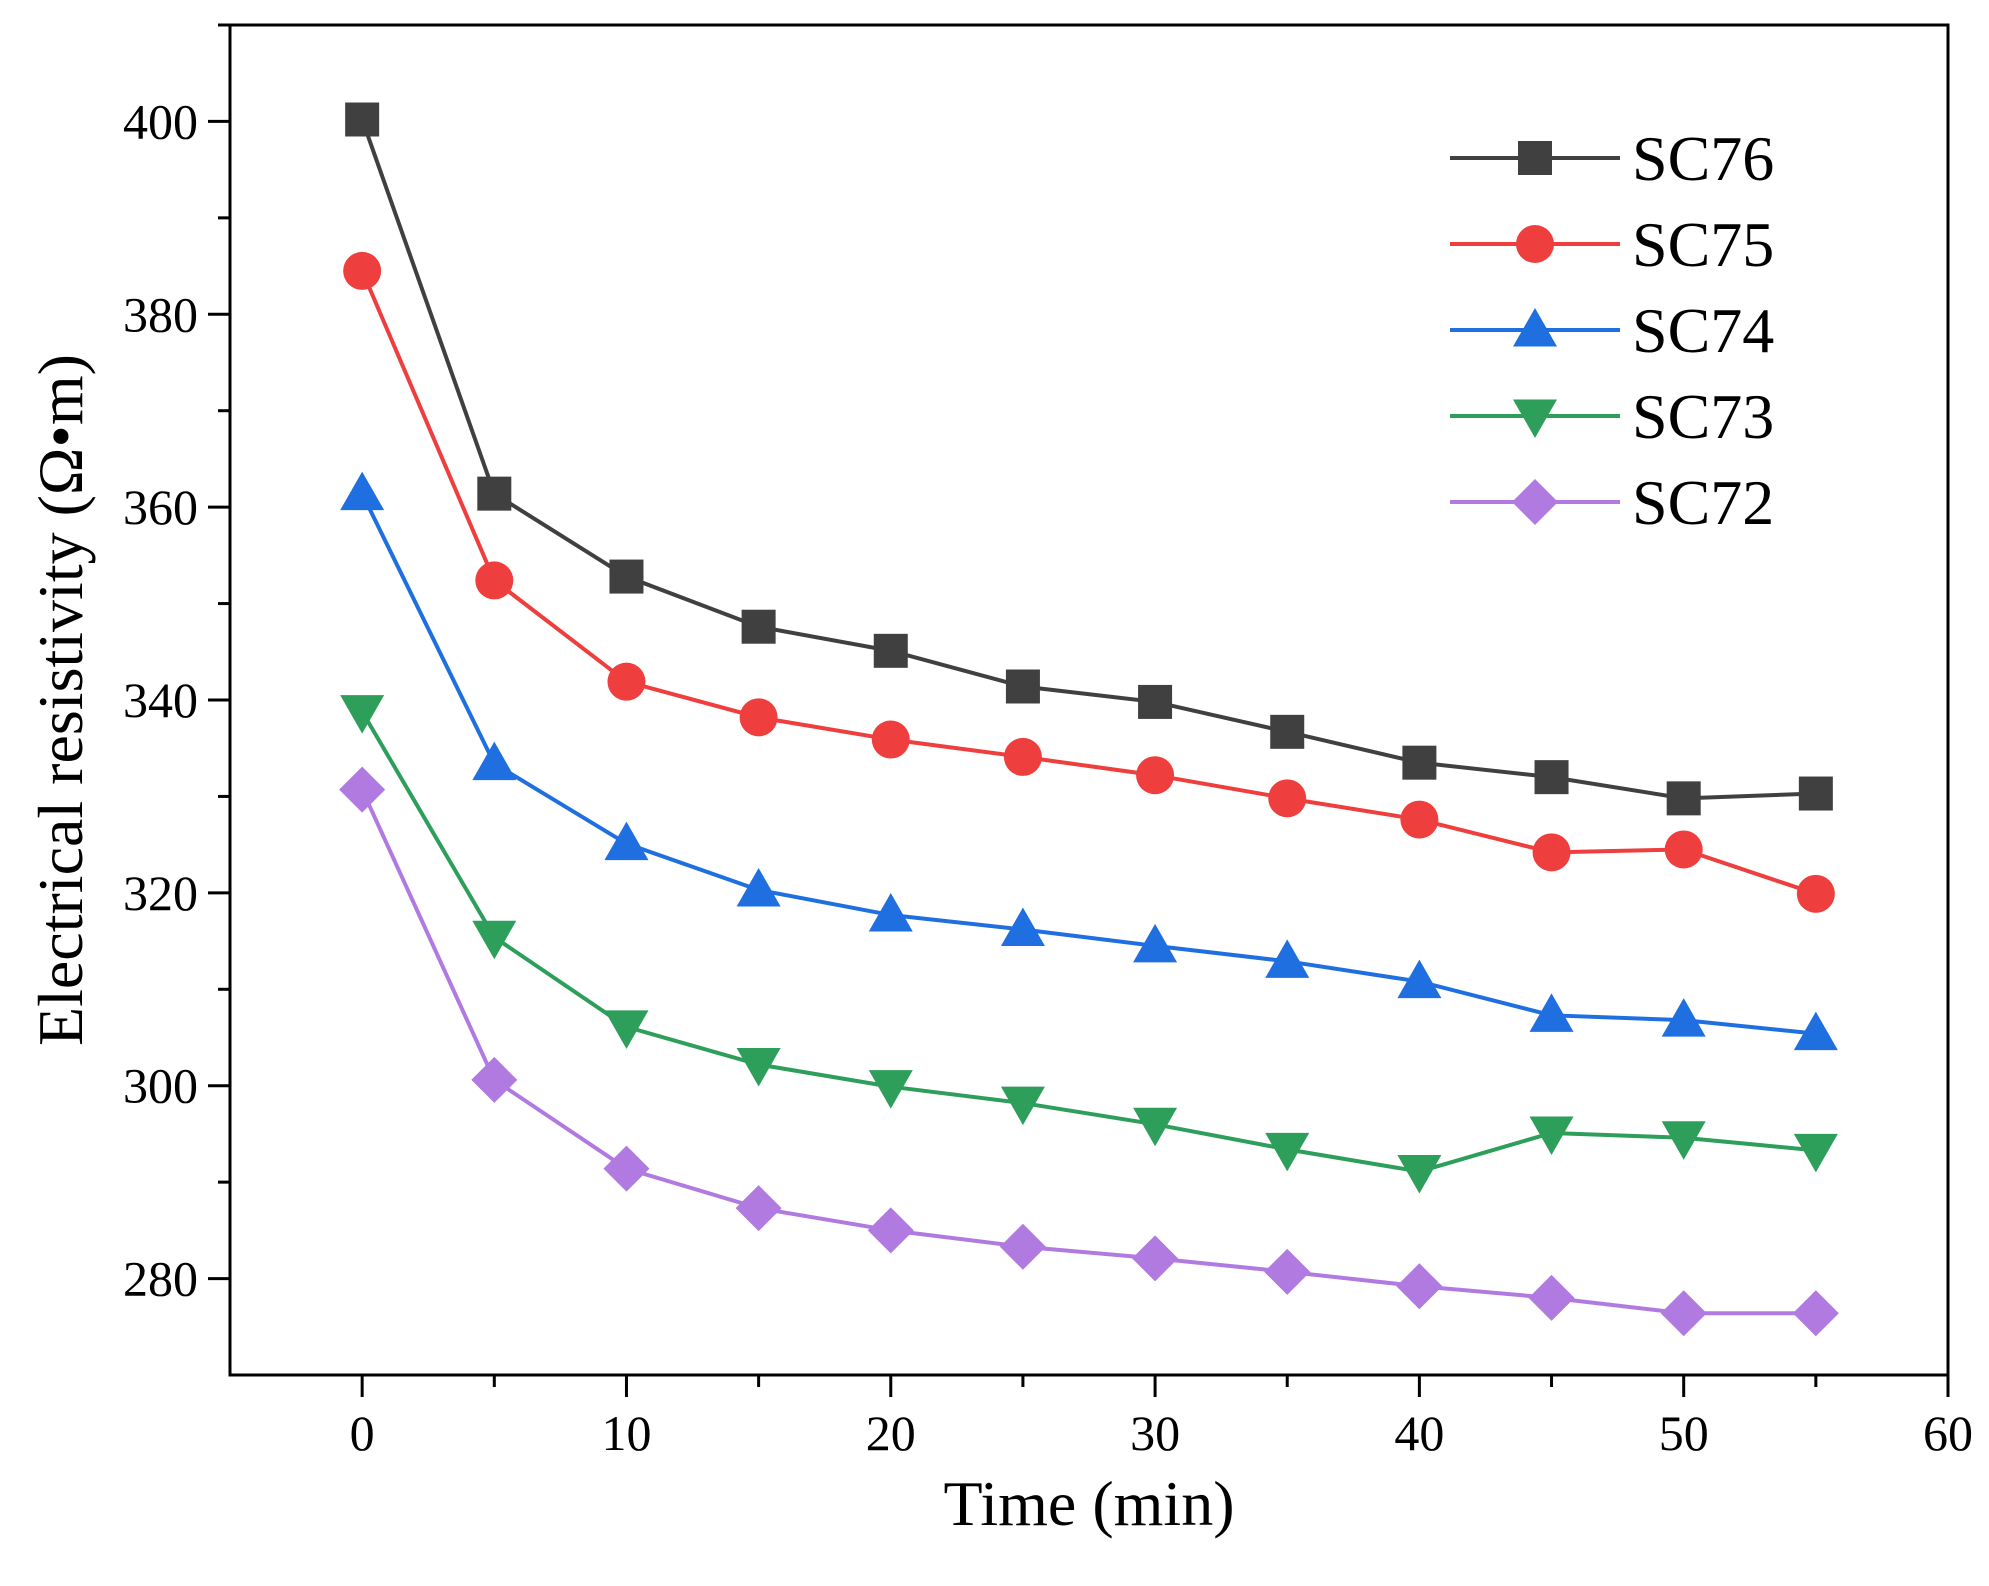 The height and width of the screenshot is (1586, 1989). I want to click on y-tick-label: 300, so click(160, 1086).